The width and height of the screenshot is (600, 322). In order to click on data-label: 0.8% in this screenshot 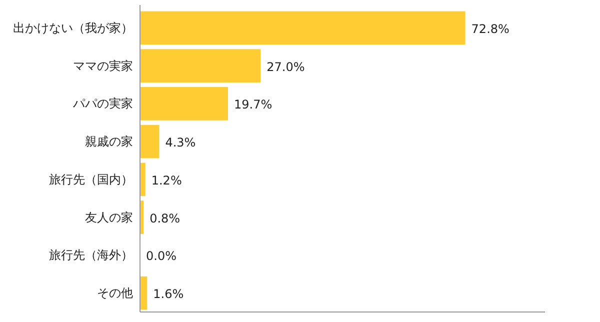, I will do `click(165, 218)`.